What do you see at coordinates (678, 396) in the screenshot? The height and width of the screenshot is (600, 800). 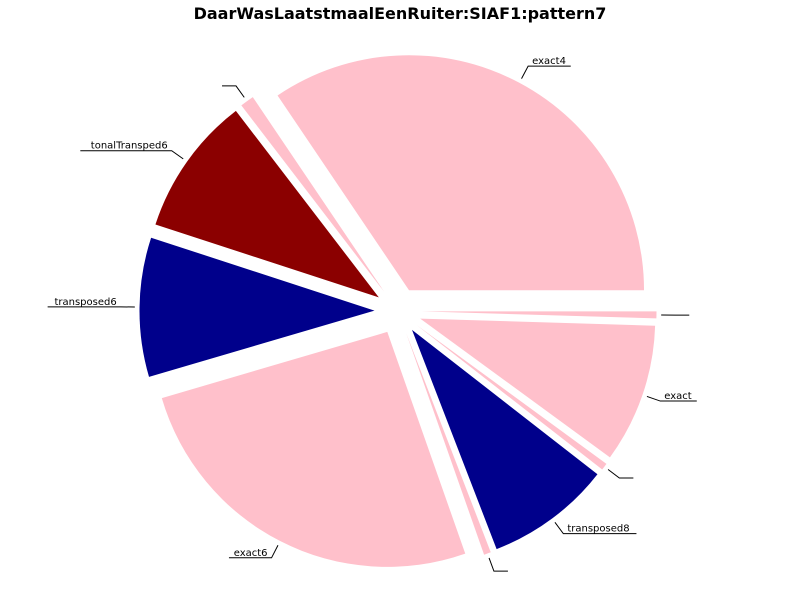 I see `slice-label: exact` at bounding box center [678, 396].